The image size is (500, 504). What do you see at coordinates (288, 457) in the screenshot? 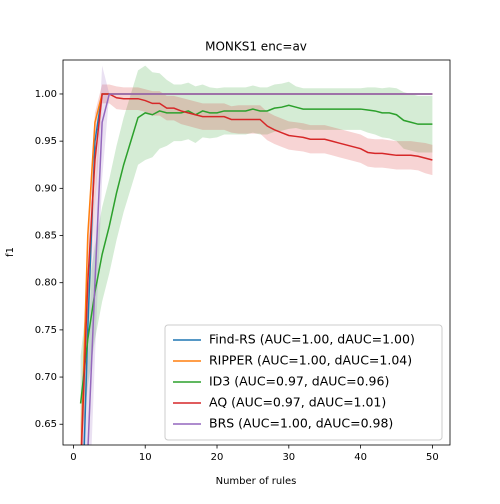
I see `x-tick-label: 30` at bounding box center [288, 457].